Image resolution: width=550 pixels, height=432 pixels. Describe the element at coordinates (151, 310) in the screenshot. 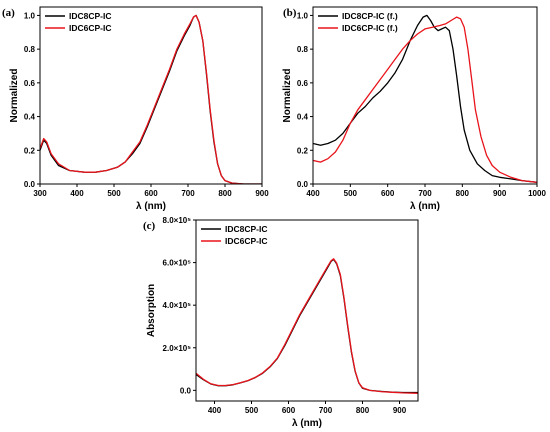

I see `y-axis-label: Absorption` at that location.